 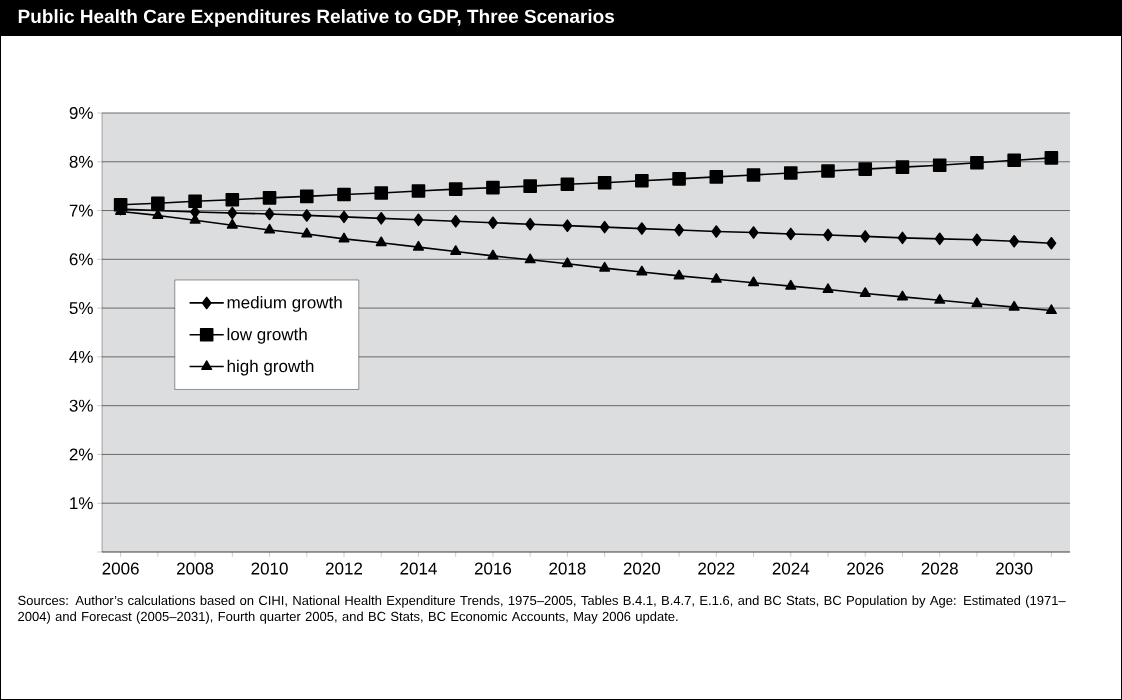 I want to click on chart-title: Public Health Care Expenditures Relative to GDP, Three Scenarios, so click(x=316, y=18).